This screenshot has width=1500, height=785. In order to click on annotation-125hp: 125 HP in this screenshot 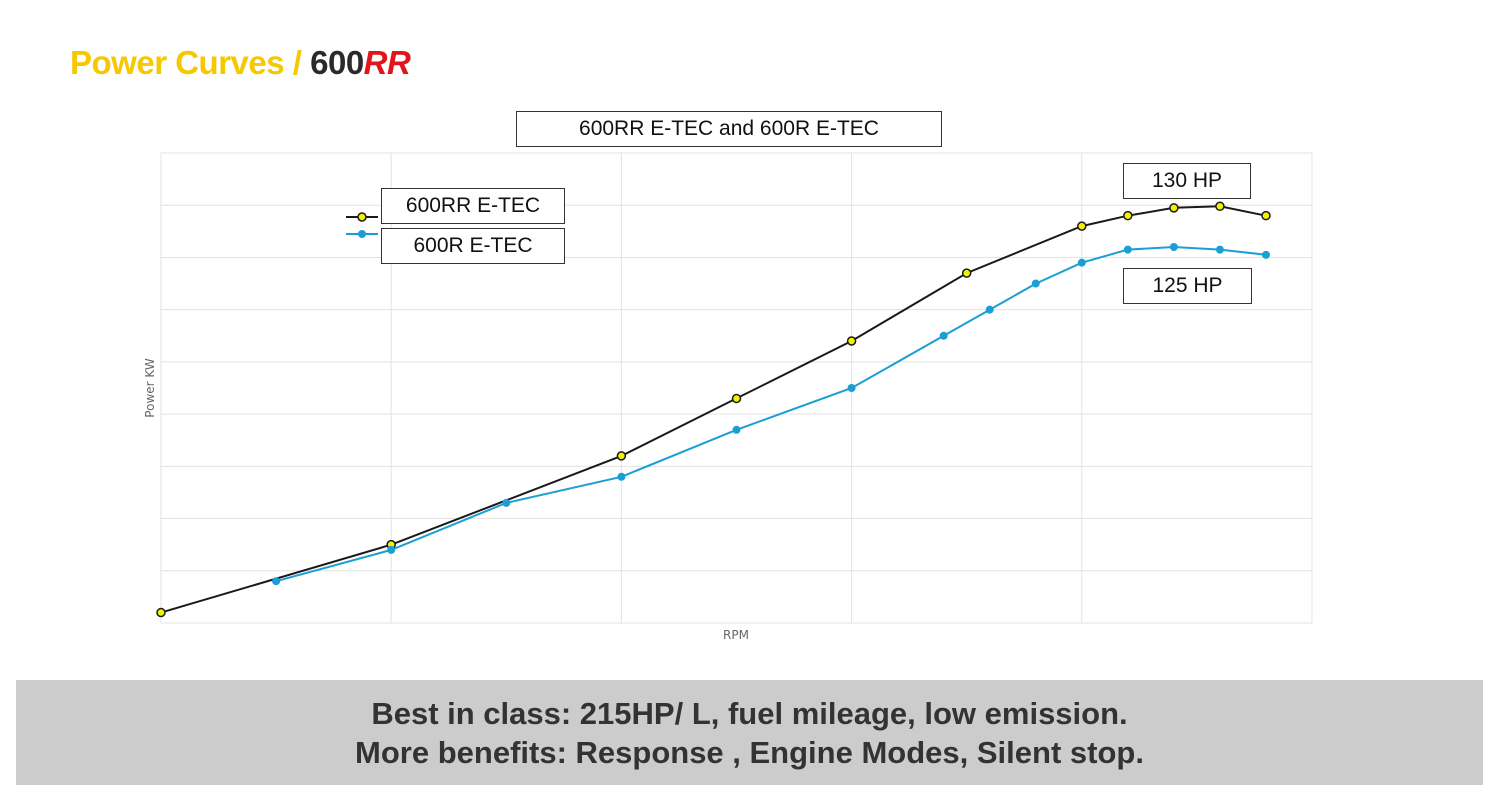, I will do `click(1187, 286)`.